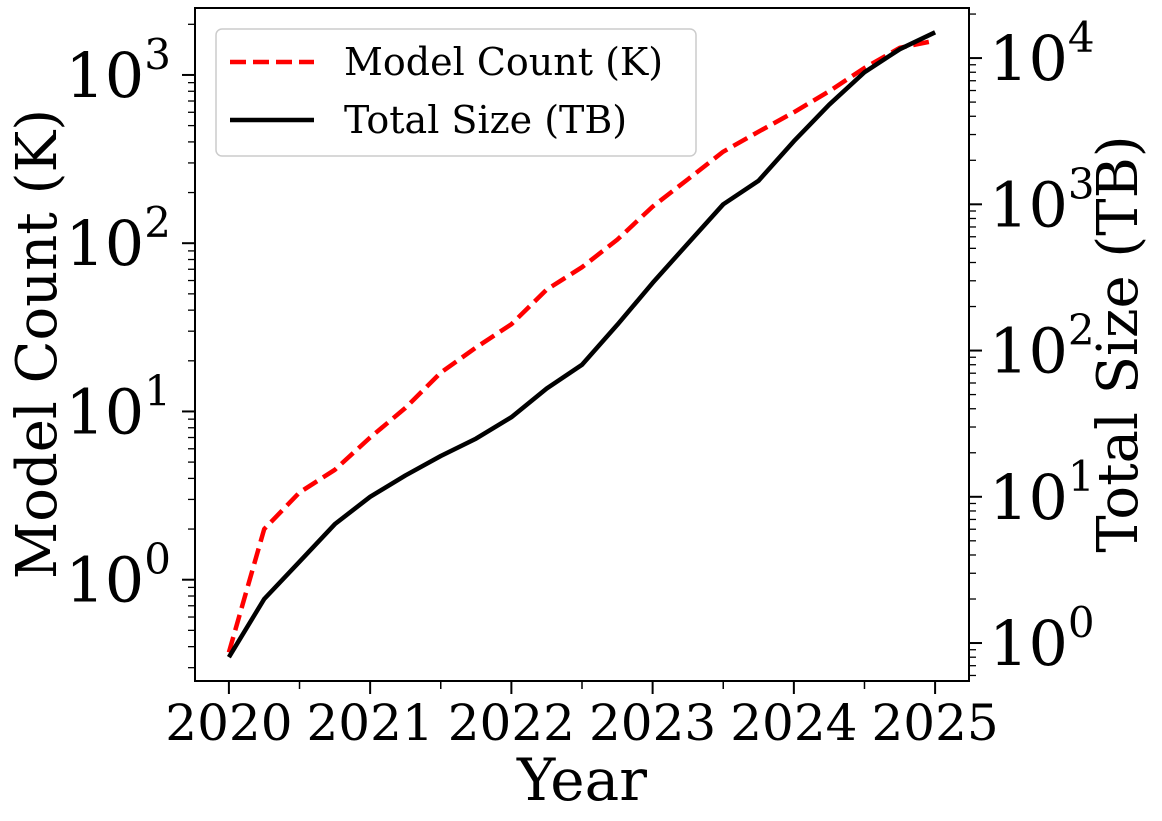  What do you see at coordinates (1042, 347) in the screenshot?
I see `y-tick-label-right: 10²` at bounding box center [1042, 347].